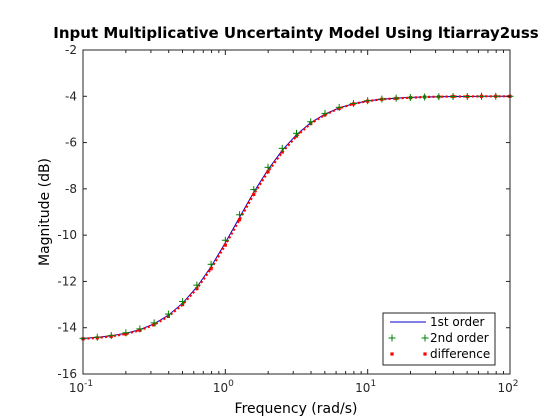 This screenshot has width=560, height=420. Describe the element at coordinates (67, 281) in the screenshot. I see `y-tick-label: -12` at that location.